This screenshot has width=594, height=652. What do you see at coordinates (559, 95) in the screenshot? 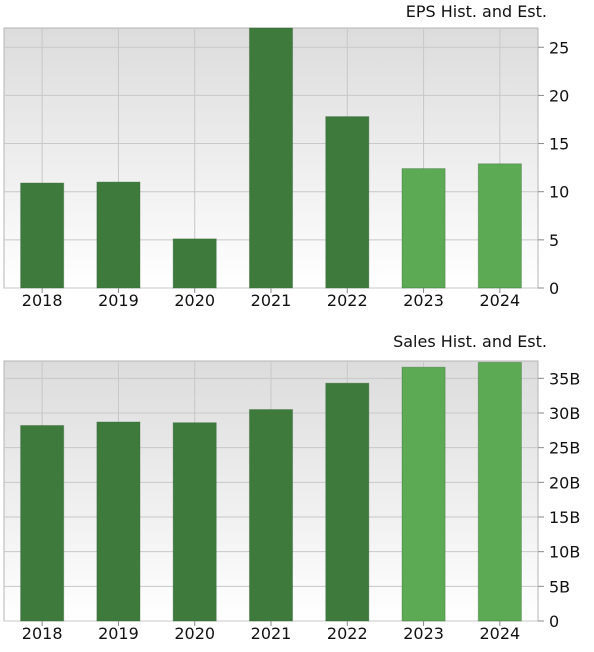
I see `eps-ytick-label: 20` at bounding box center [559, 95].